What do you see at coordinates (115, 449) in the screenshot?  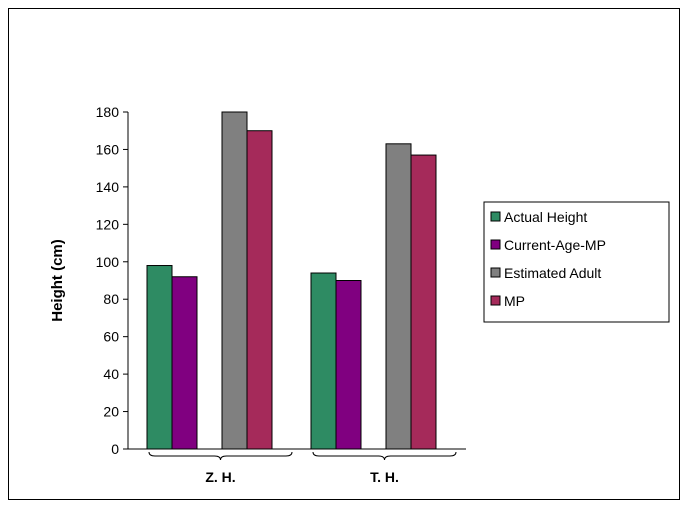 I see `y-tick-label: 0` at bounding box center [115, 449].